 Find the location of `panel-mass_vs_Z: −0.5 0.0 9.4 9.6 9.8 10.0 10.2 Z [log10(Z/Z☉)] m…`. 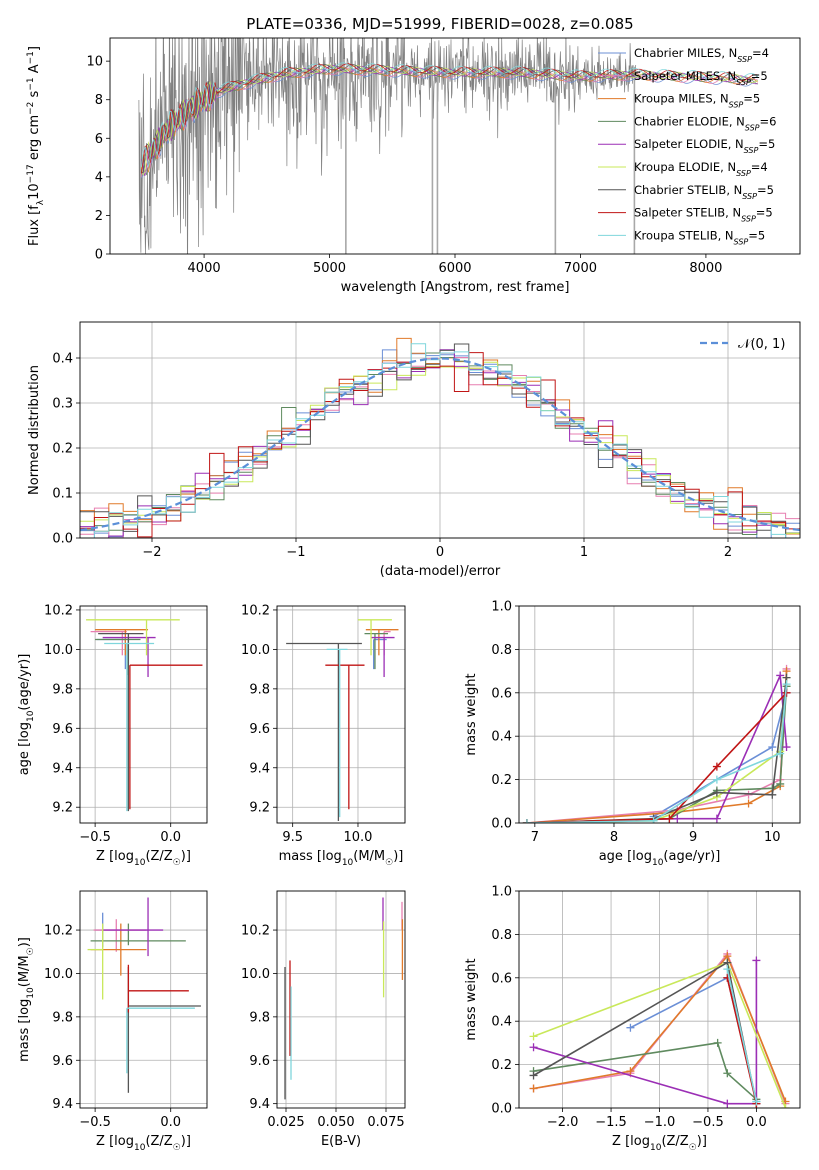

panel-mass_vs_Z: −0.5 0.0 9.4 9.6 9.8 10.0 10.2 Z [log10(Z/Z☉)] m… is located at coordinates (112, 1021).